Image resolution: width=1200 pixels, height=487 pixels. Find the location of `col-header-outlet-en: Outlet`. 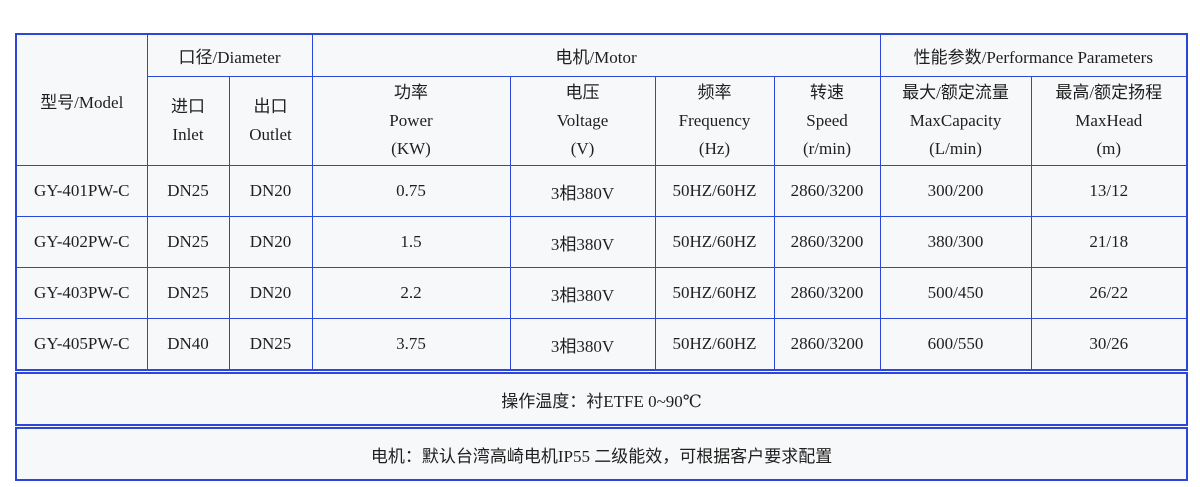

col-header-outlet-en: Outlet is located at coordinates (270, 134).